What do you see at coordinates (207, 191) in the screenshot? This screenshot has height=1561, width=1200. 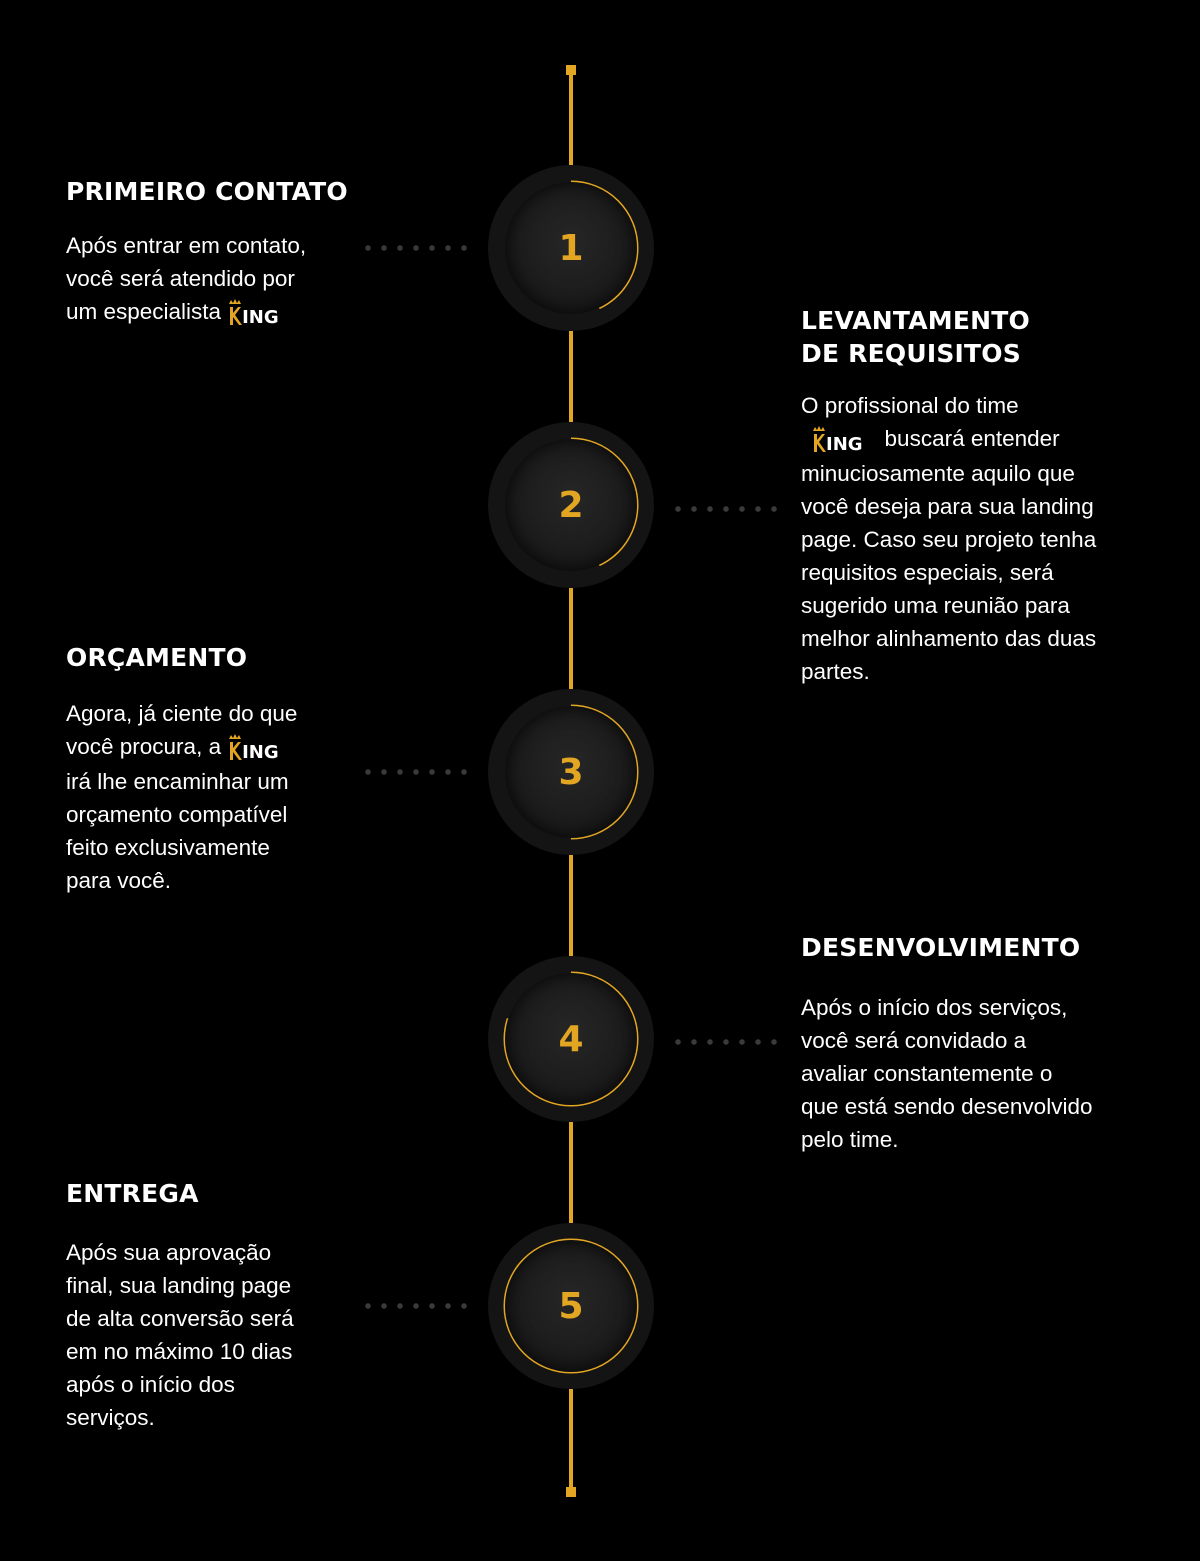 I see `step-title-1: PRIMEIRO CONTATO` at bounding box center [207, 191].